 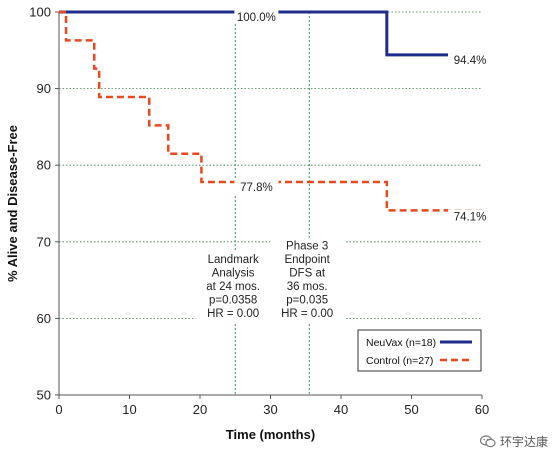 I want to click on x-tick-label-0: 0, so click(x=58, y=409).